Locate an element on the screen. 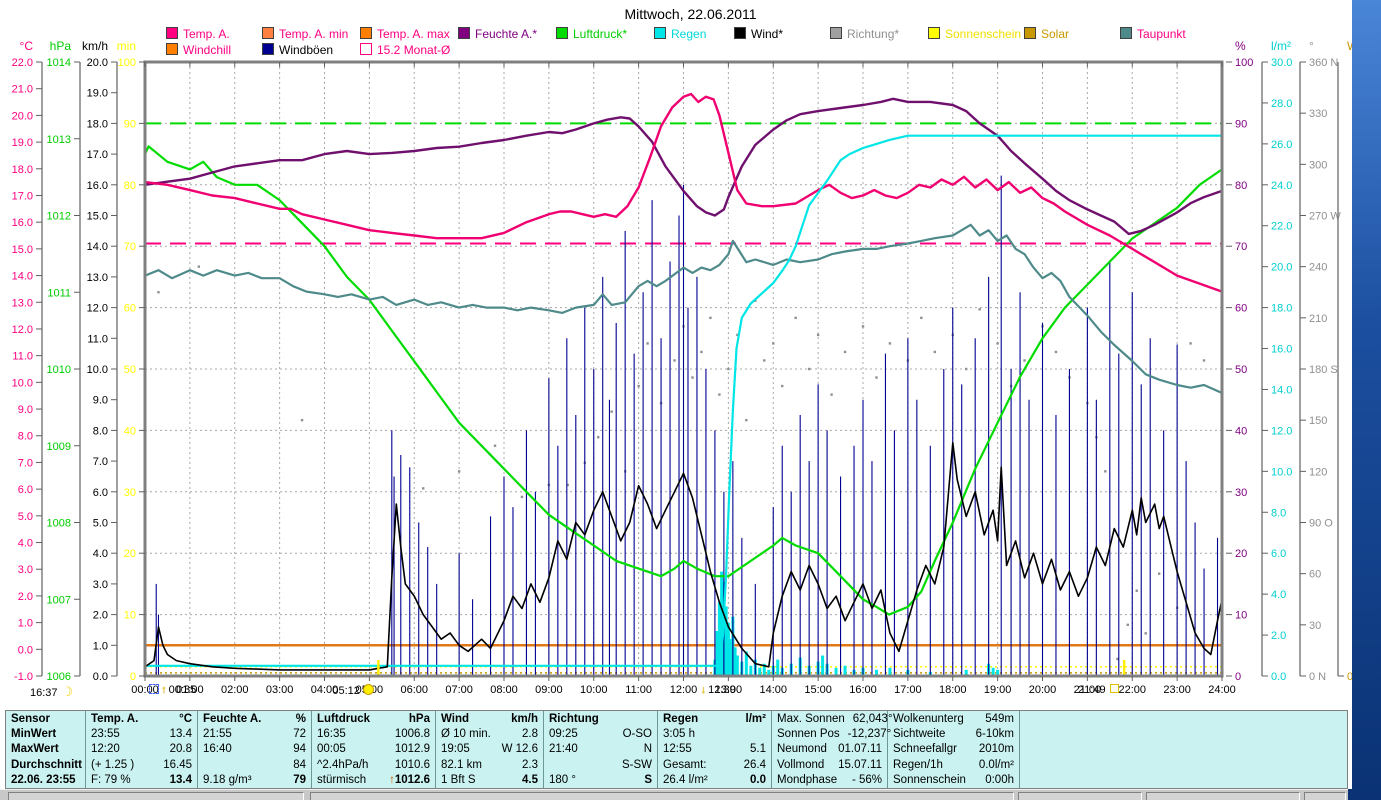  y-tick-label-temp: 19.0 is located at coordinates (22, 143).